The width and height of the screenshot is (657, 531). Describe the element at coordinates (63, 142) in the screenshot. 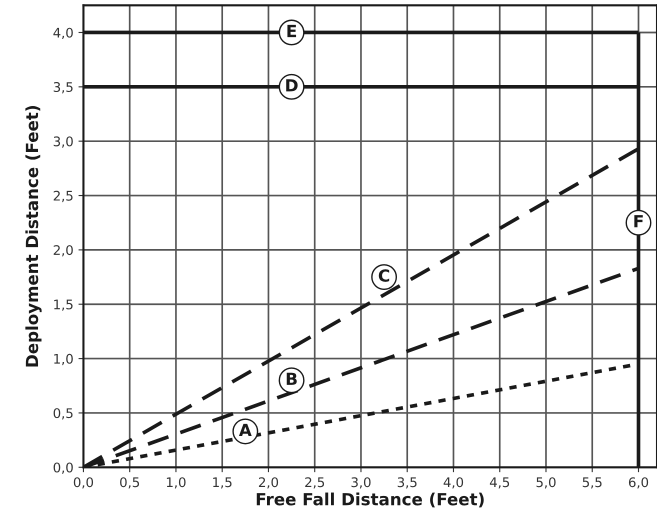

I see `y-tick-label: 3,0` at that location.